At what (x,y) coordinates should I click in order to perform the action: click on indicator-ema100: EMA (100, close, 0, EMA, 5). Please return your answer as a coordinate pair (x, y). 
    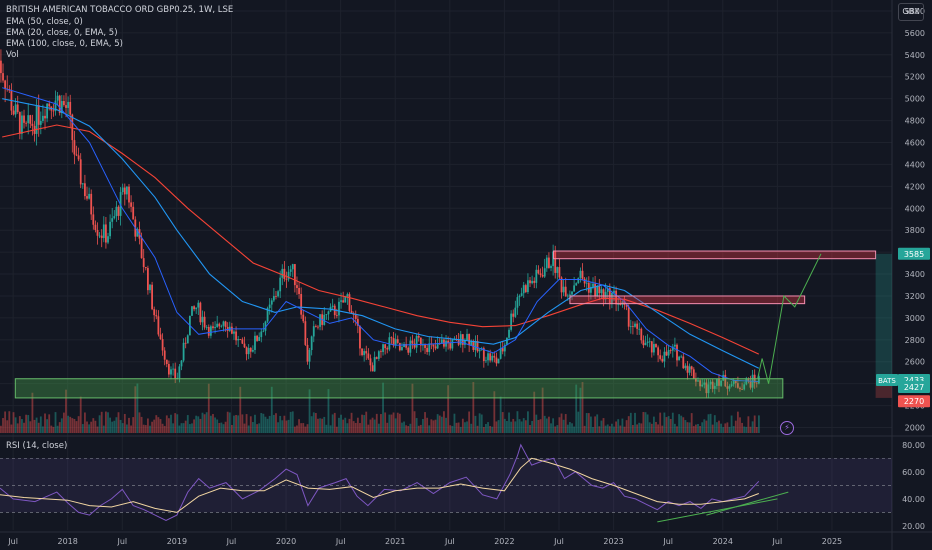
    Looking at the image, I should click on (64, 44).